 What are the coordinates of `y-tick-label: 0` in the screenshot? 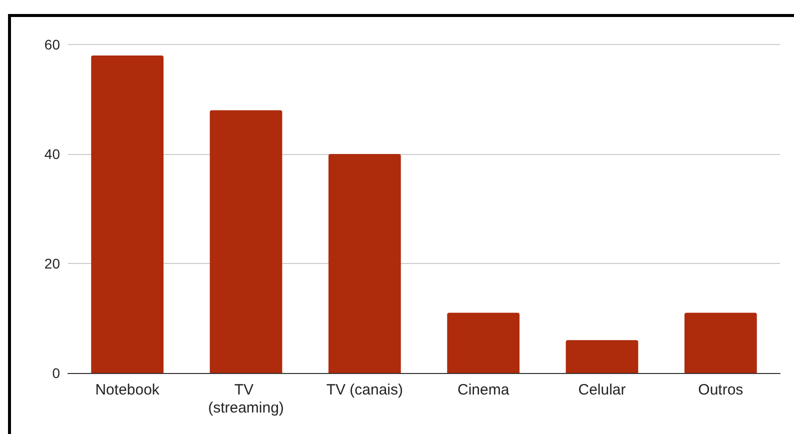 It's located at (56, 373).